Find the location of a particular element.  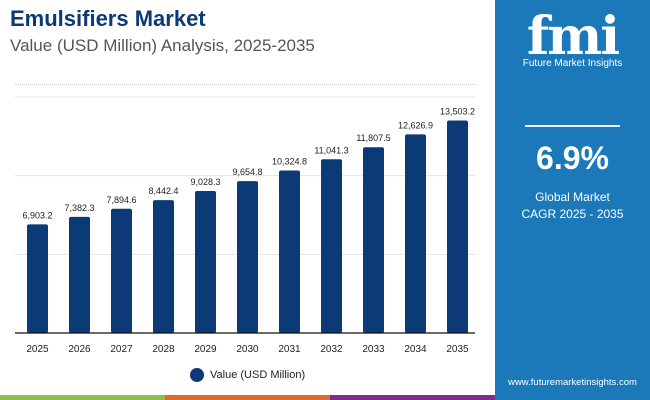

strip-orange is located at coordinates (247, 397).